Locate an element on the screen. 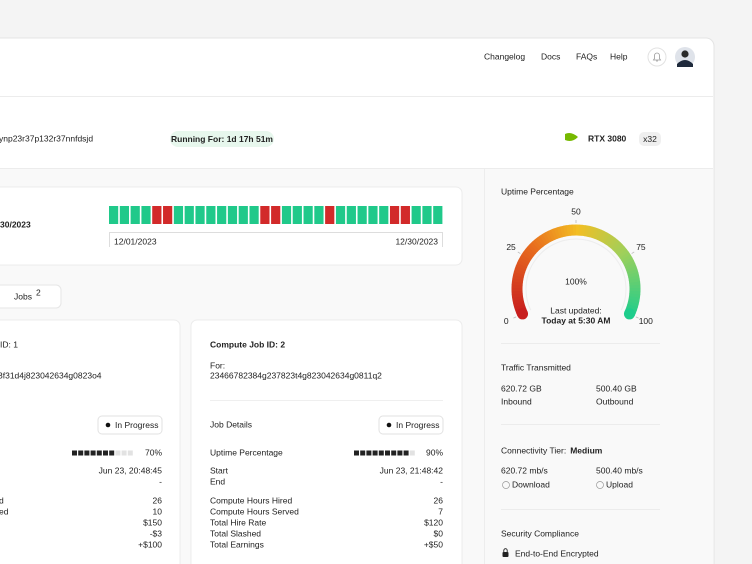  gauge-tick is located at coordinates (637, 317).